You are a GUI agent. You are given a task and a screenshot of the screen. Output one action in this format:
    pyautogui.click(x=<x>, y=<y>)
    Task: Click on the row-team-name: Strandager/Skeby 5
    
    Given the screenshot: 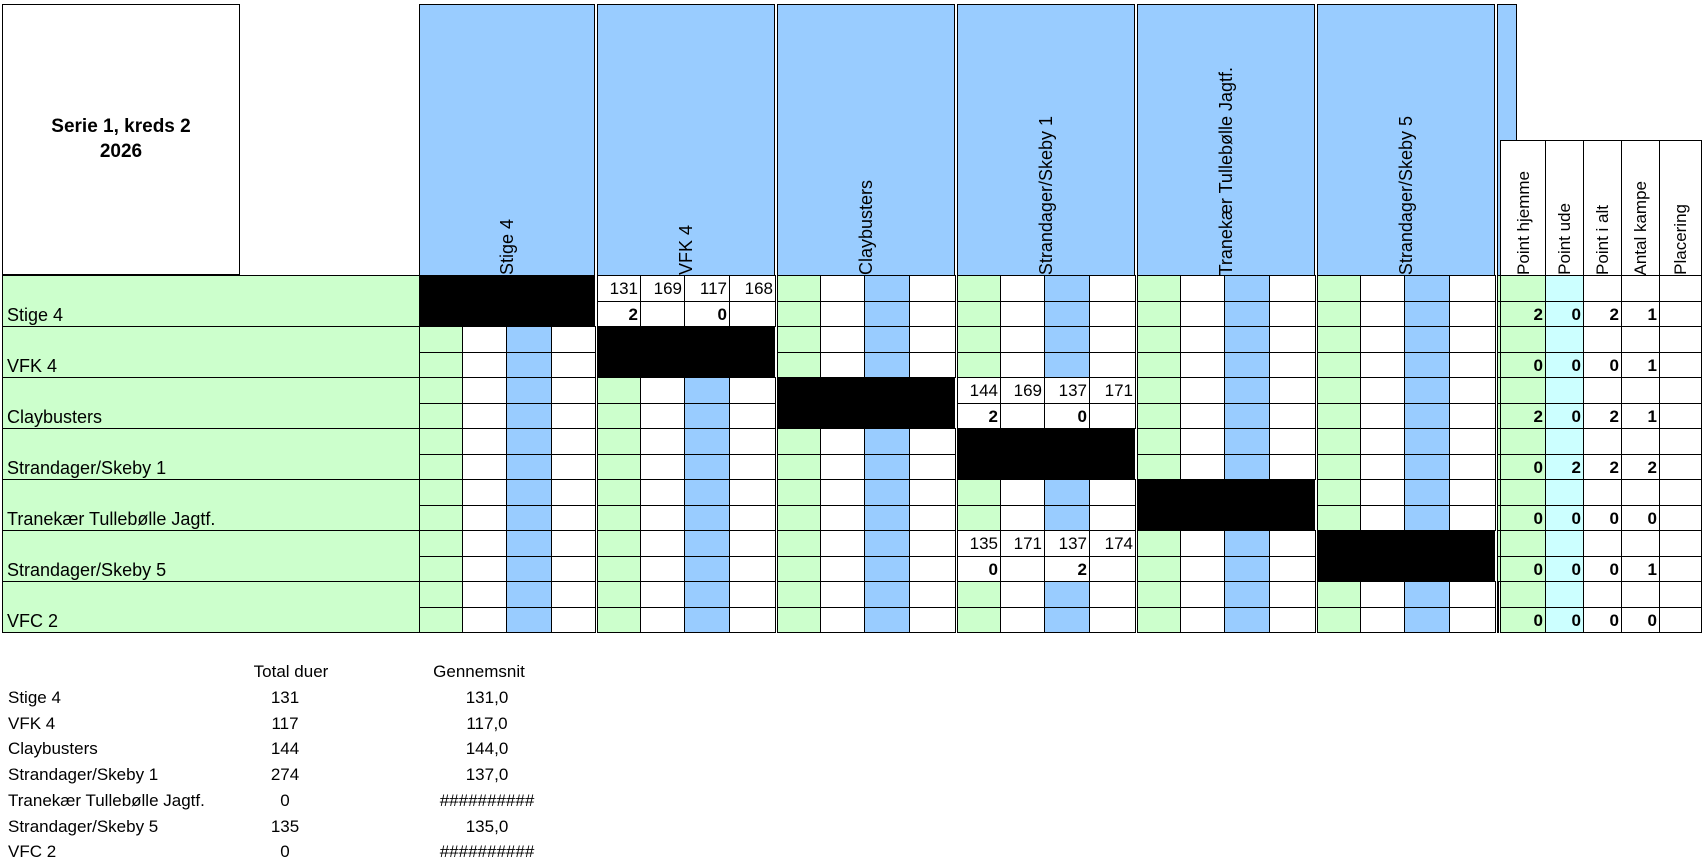 What is the action you would take?
    pyautogui.click(x=211, y=556)
    